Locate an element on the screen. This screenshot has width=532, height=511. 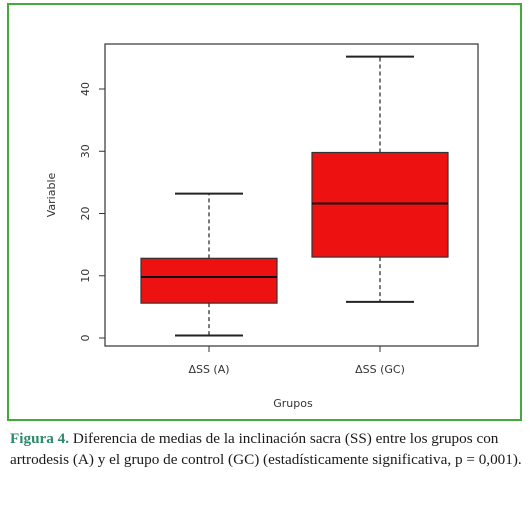
y-tick-label: 0 is located at coordinates (85, 338).